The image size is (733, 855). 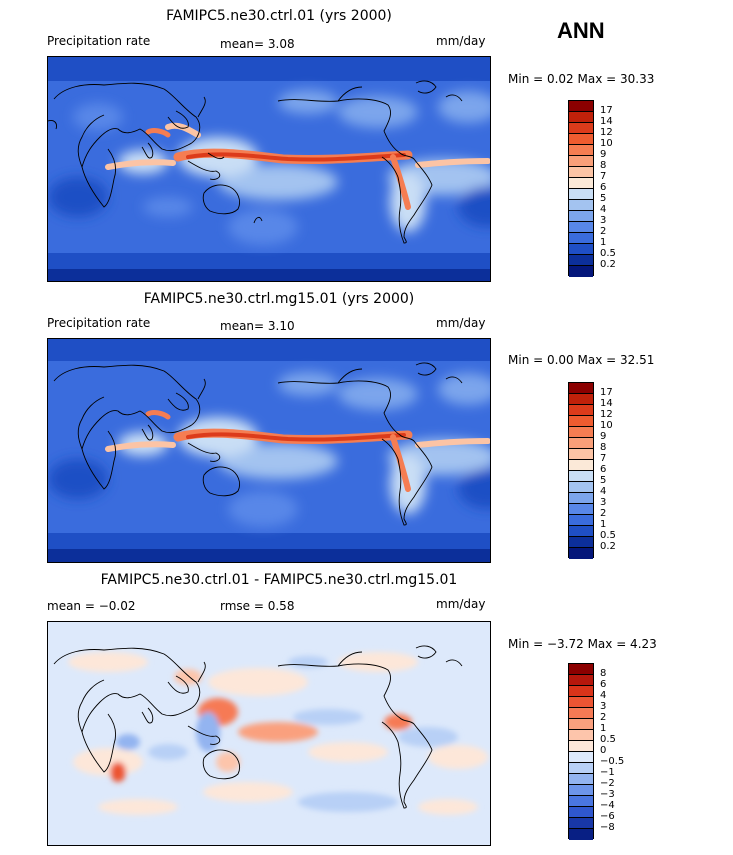 I want to click on panel1-colorbar-label: 9, so click(x=603, y=154).